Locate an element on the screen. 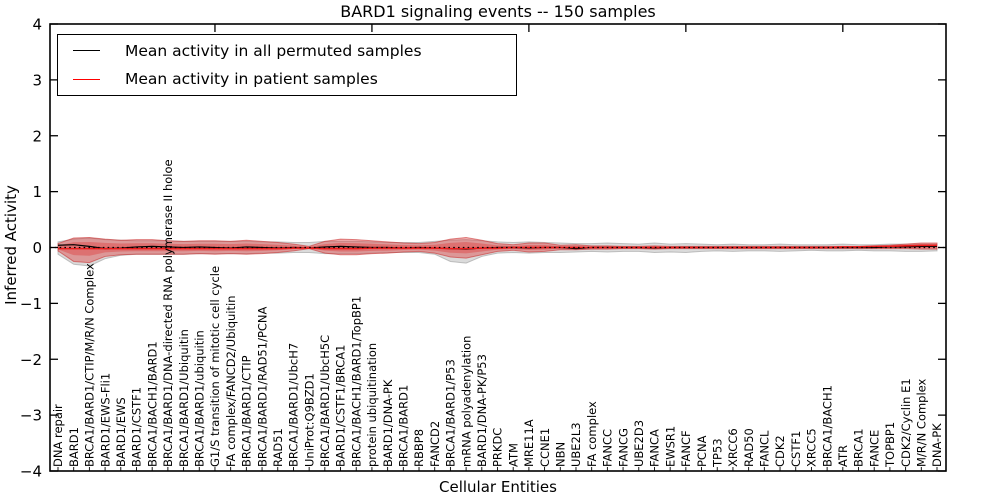 This screenshot has width=1000, height=500. category-label: DNA-PK is located at coordinates (937, 445).